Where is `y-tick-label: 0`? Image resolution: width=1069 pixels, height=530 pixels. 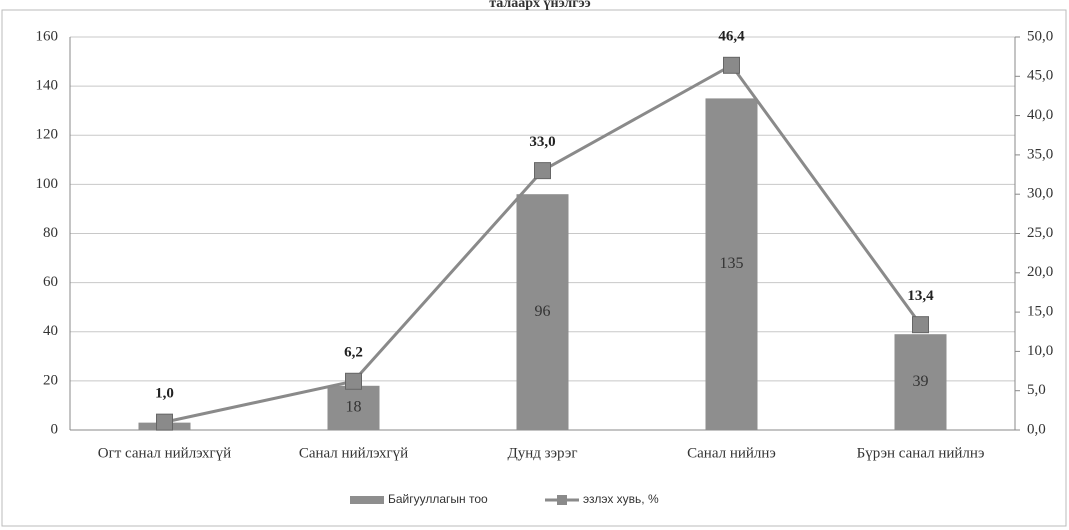 y-tick-label: 0 is located at coordinates (55, 429).